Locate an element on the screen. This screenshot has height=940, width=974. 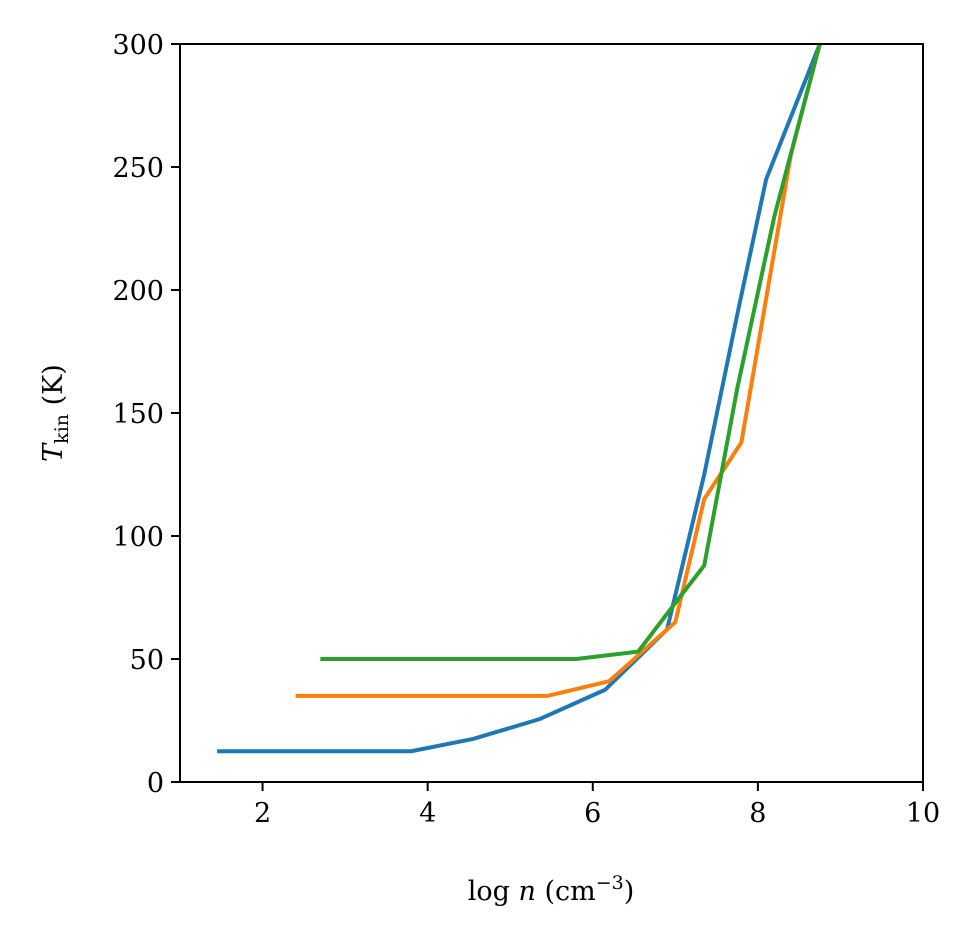
x-tick-label: 10 is located at coordinates (923, 813).